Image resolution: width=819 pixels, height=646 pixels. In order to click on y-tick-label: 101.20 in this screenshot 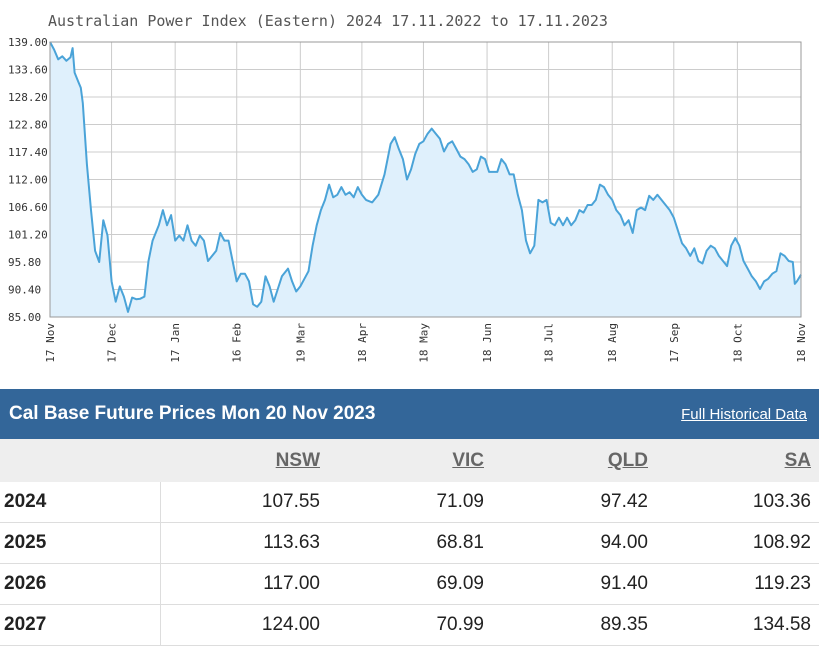, I will do `click(28, 235)`.